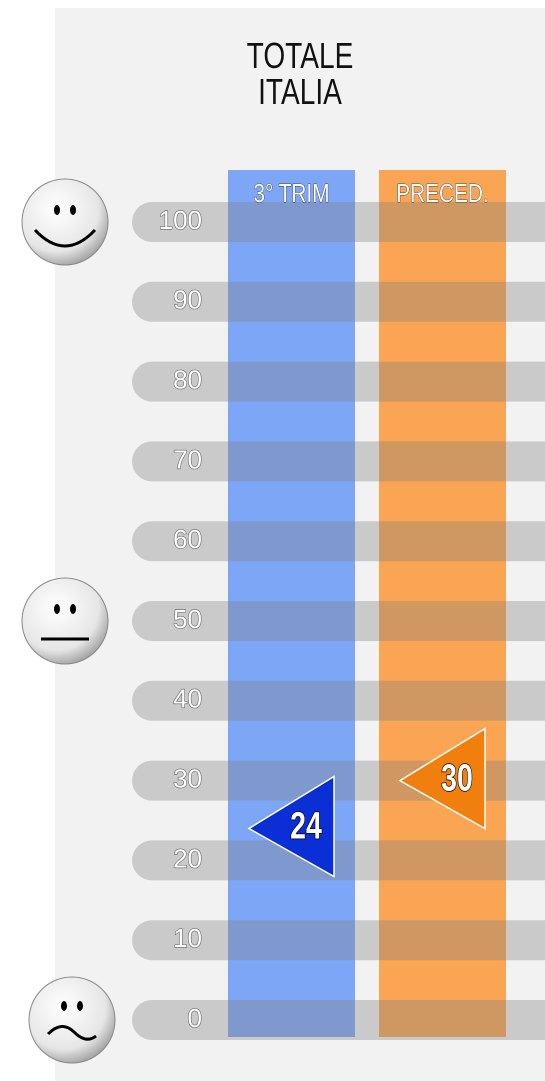 This screenshot has height=1081, width=545. What do you see at coordinates (187, 858) in the screenshot?
I see `y-tick-label: 20` at bounding box center [187, 858].